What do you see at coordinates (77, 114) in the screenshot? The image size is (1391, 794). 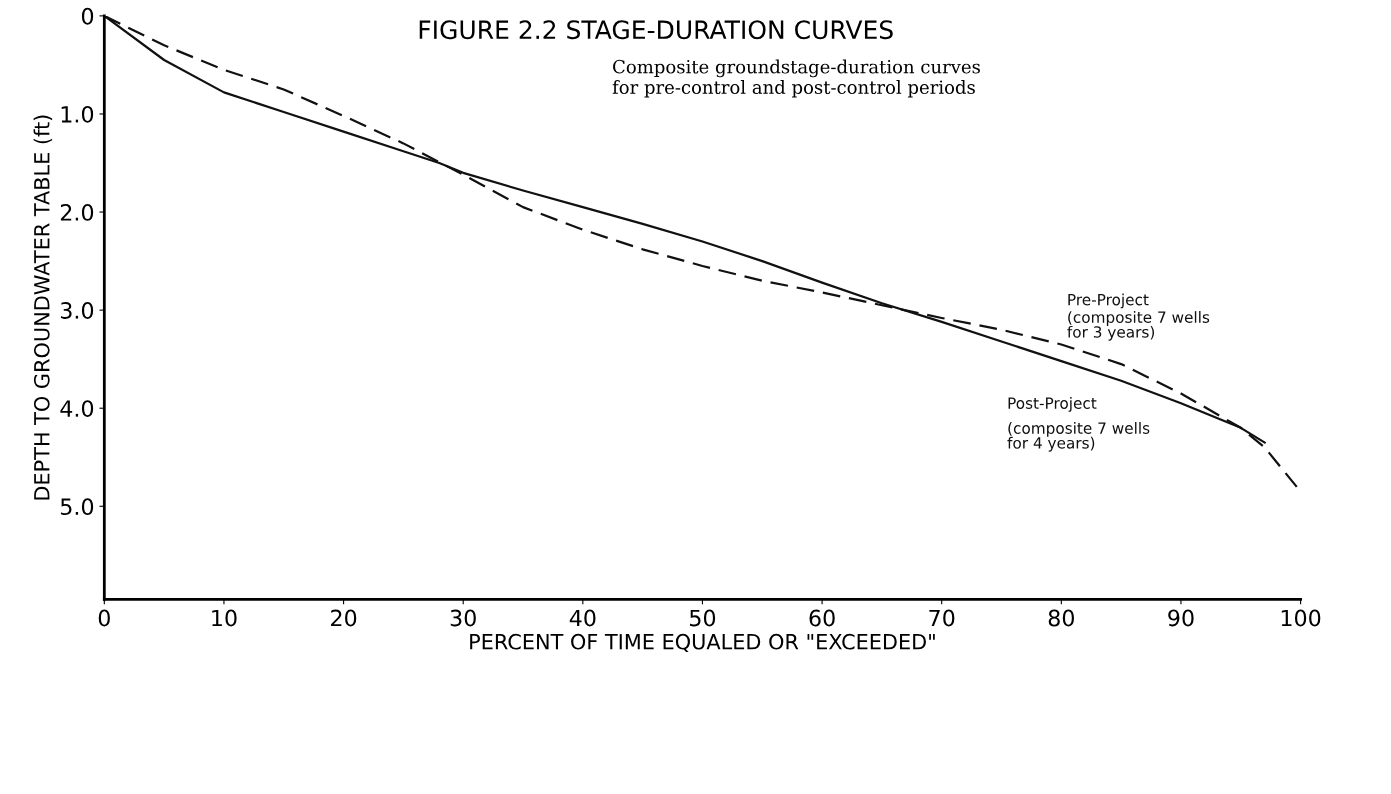 I see `y-tick-label: 1.0` at bounding box center [77, 114].